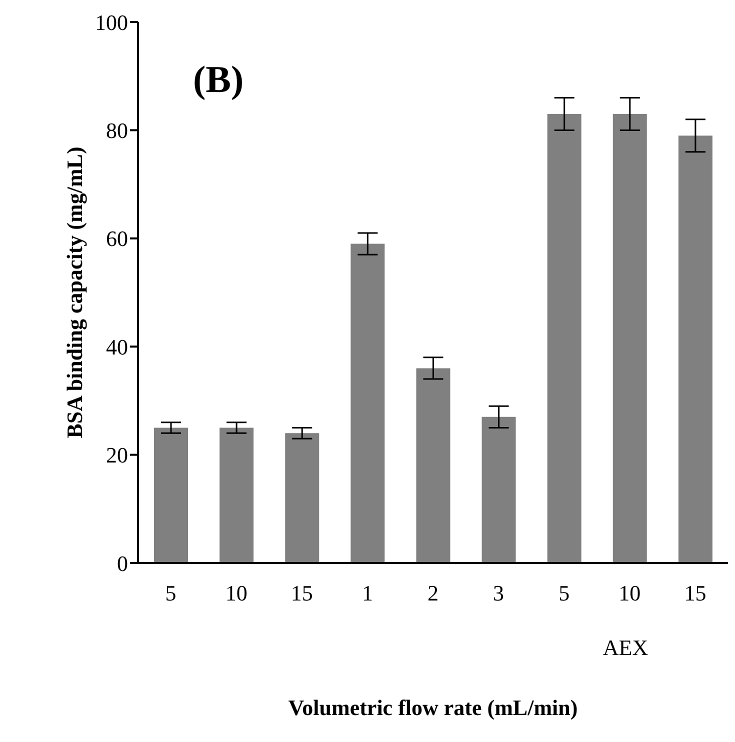  Describe the element at coordinates (74, 292) in the screenshot. I see `y-axis-title: BSA binding capacity (mg/mL)` at that location.